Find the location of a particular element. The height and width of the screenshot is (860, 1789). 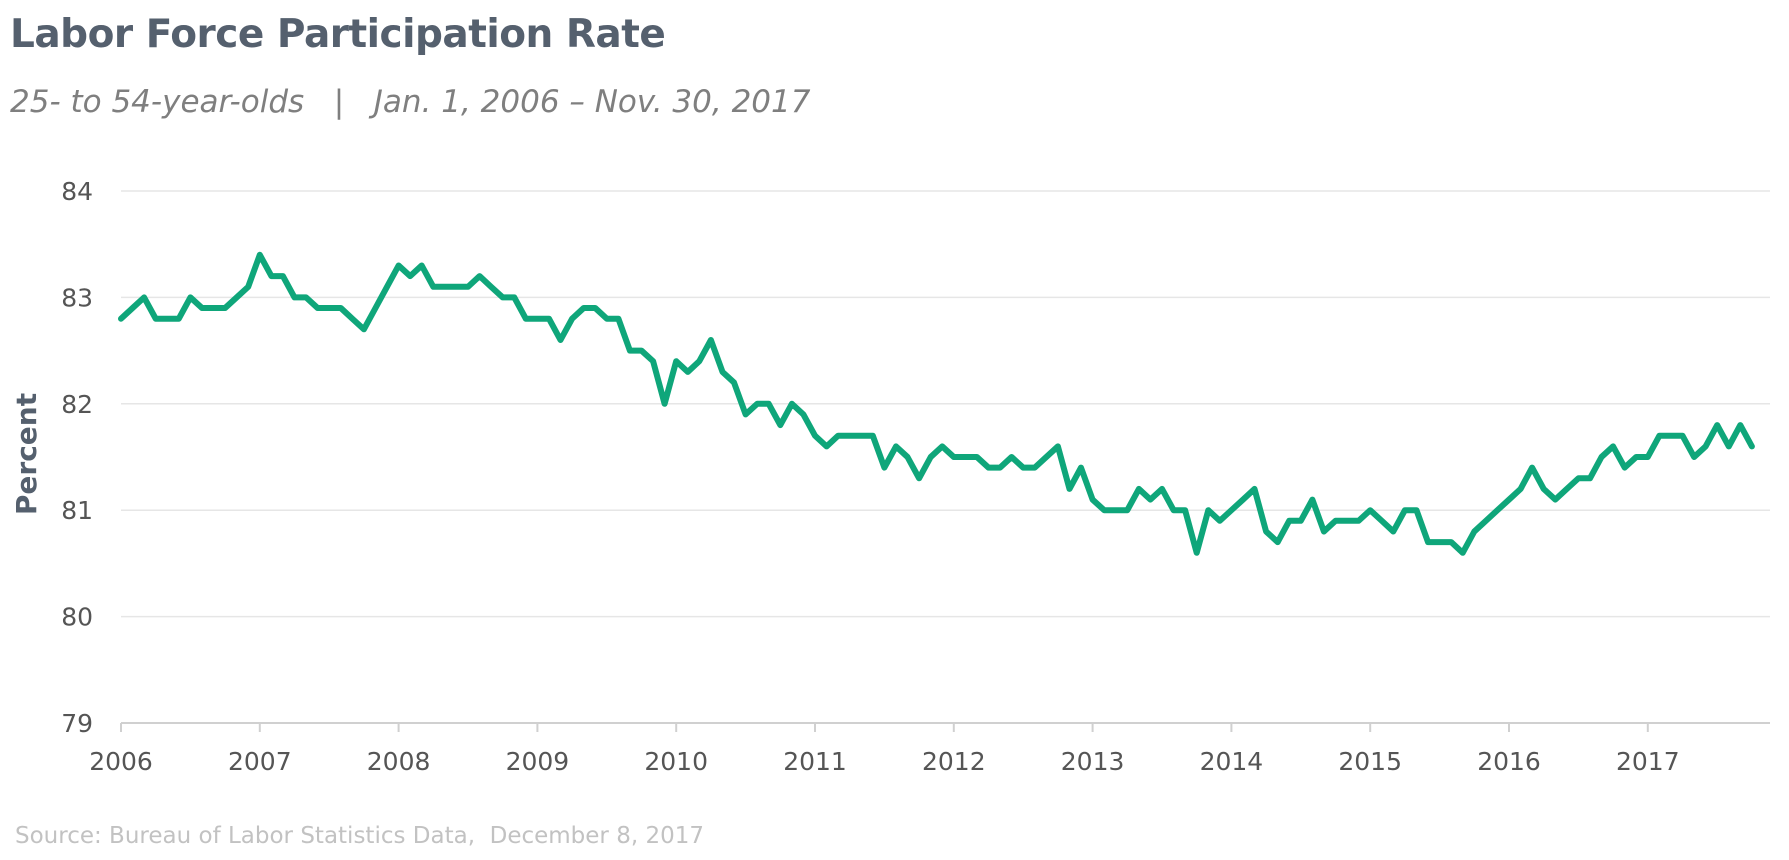

x-tick-label: 2016 is located at coordinates (1509, 761).